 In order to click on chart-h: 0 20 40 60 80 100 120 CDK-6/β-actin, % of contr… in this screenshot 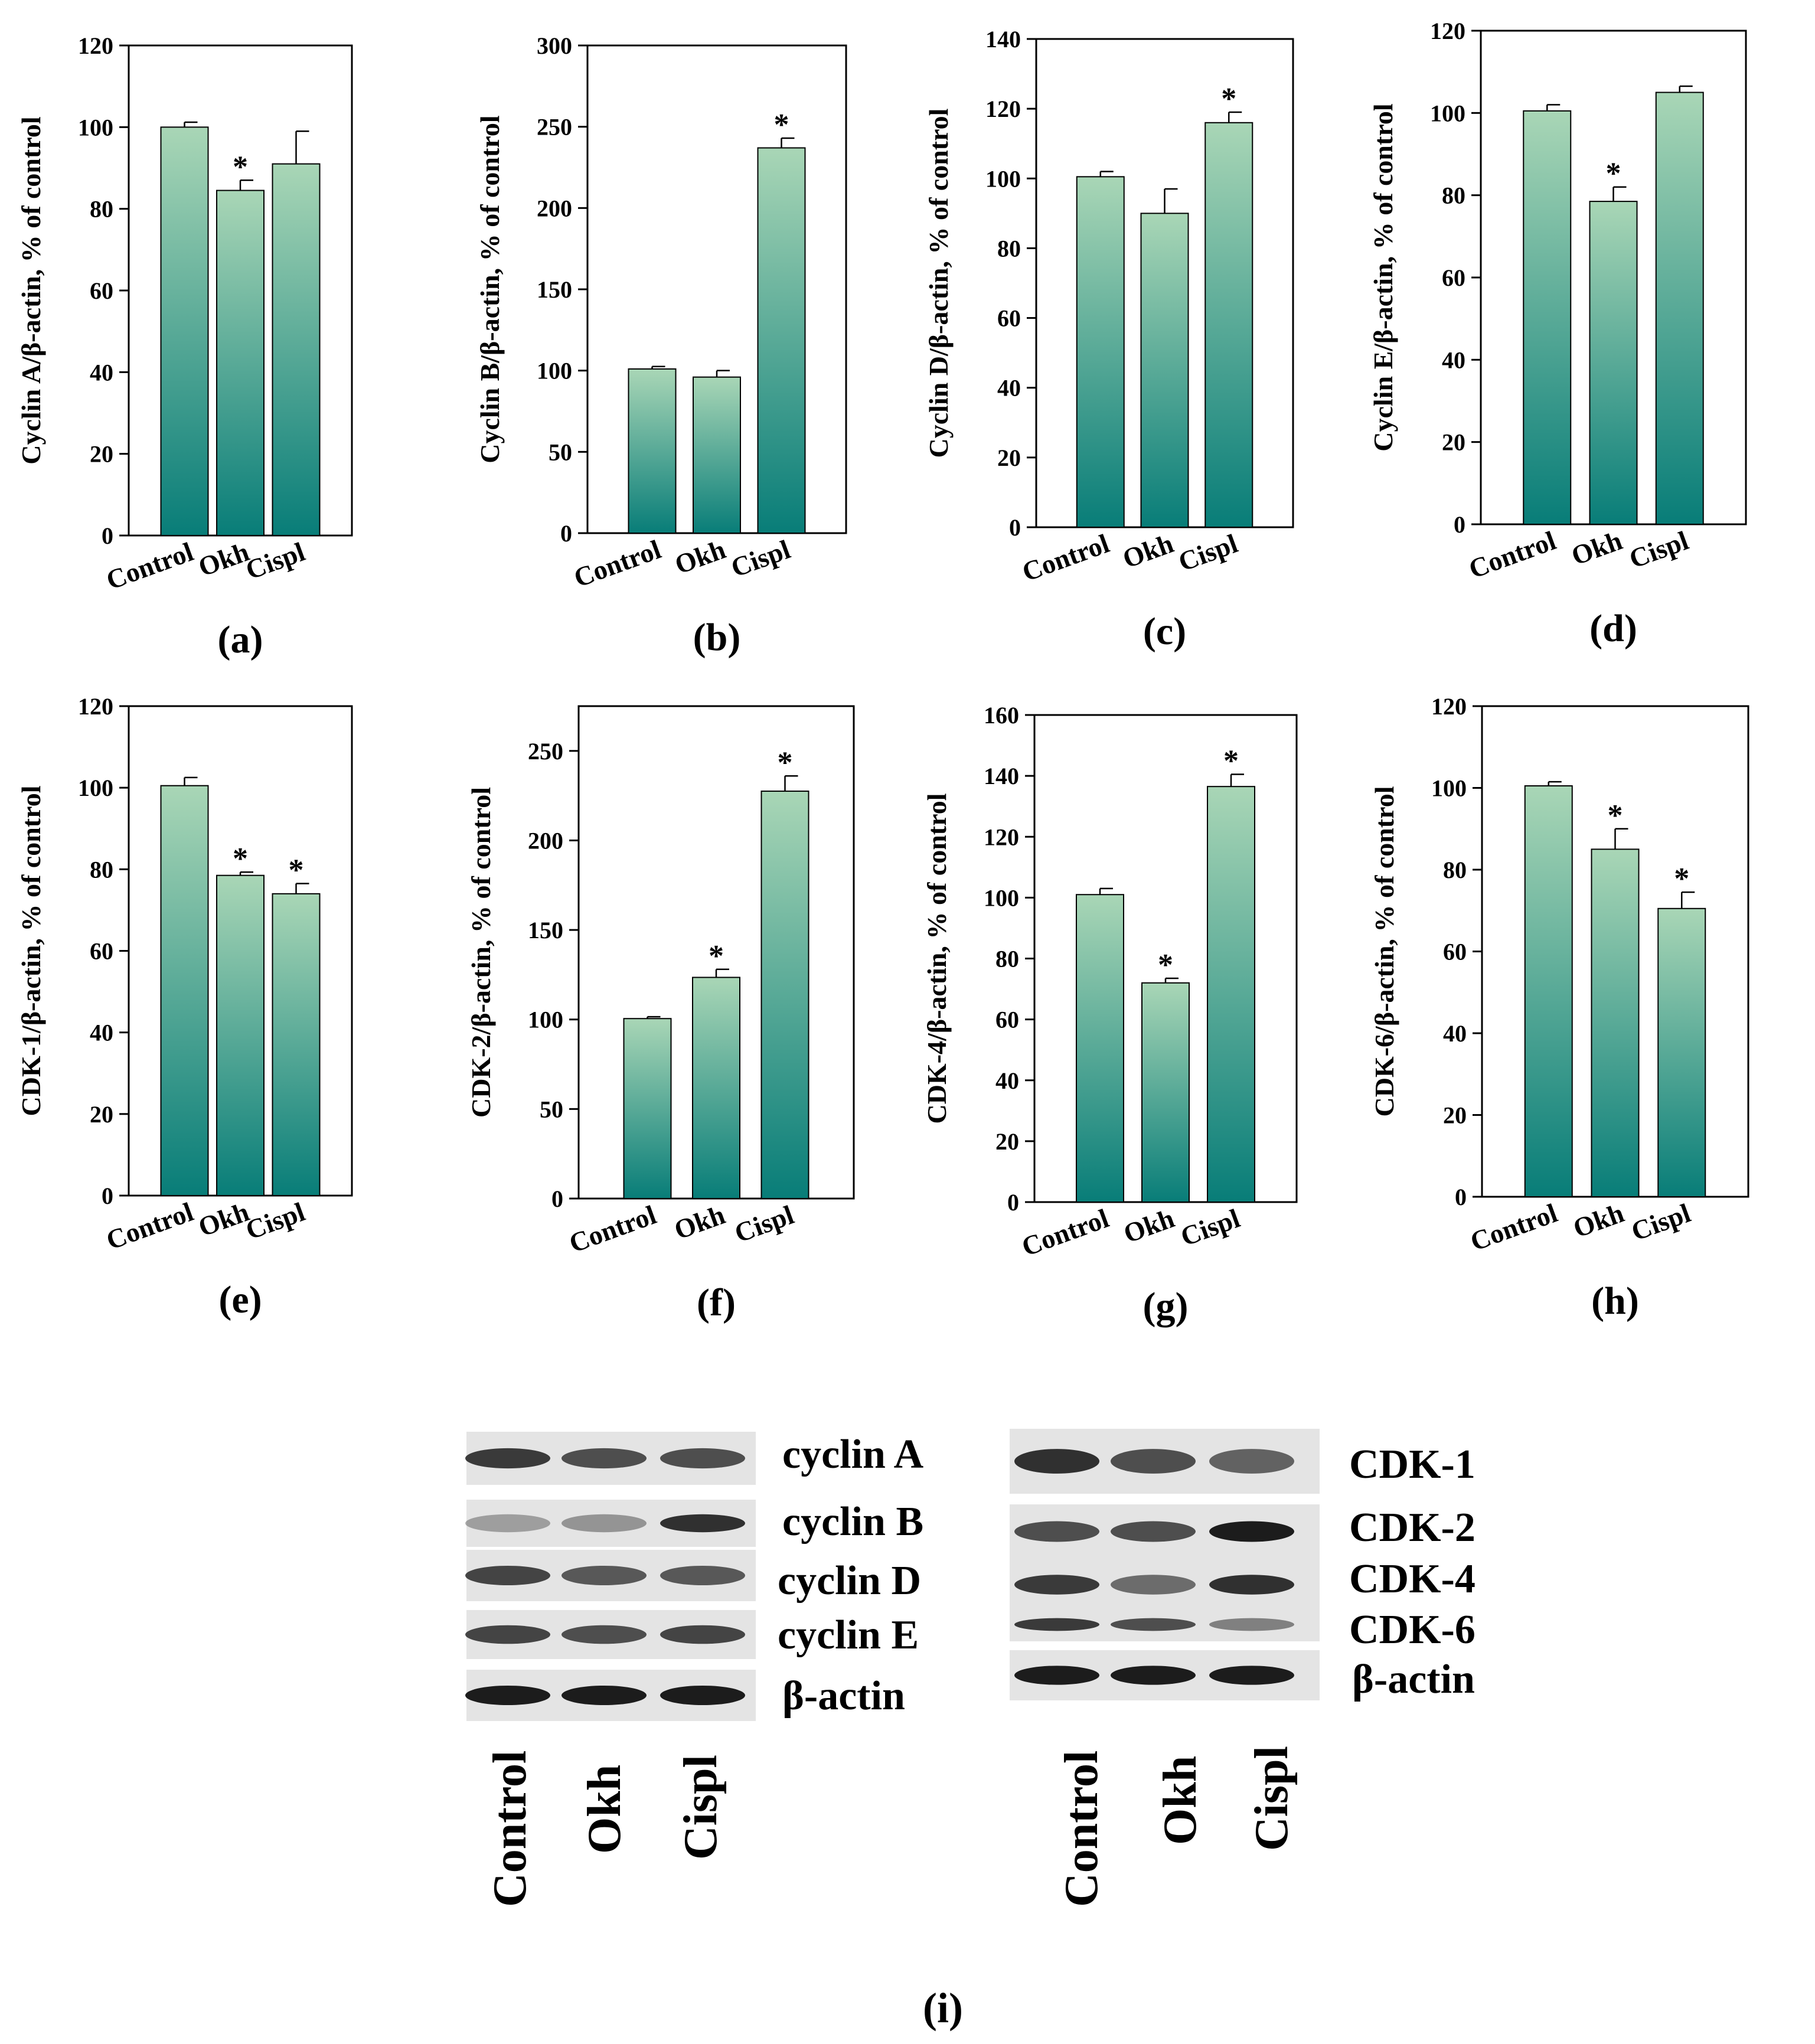, I will do `click(1559, 1008)`.